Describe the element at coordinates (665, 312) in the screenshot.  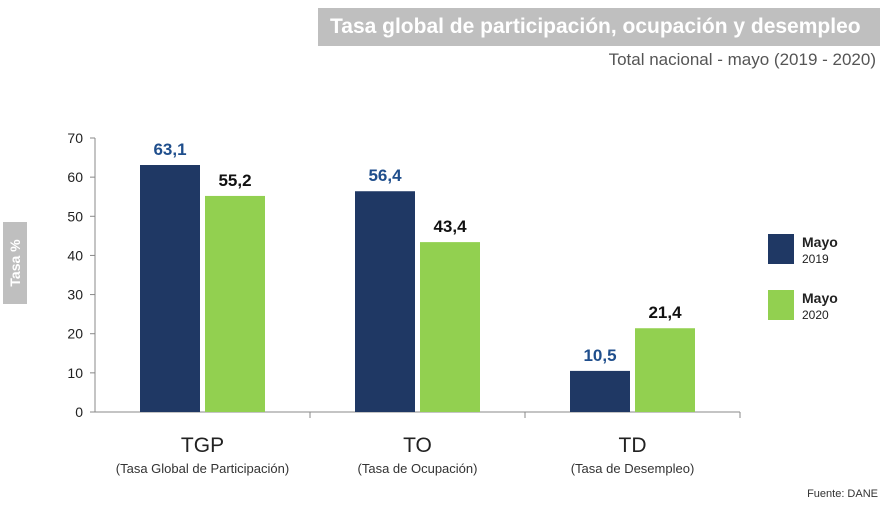
I see `data-label: 21,4` at that location.